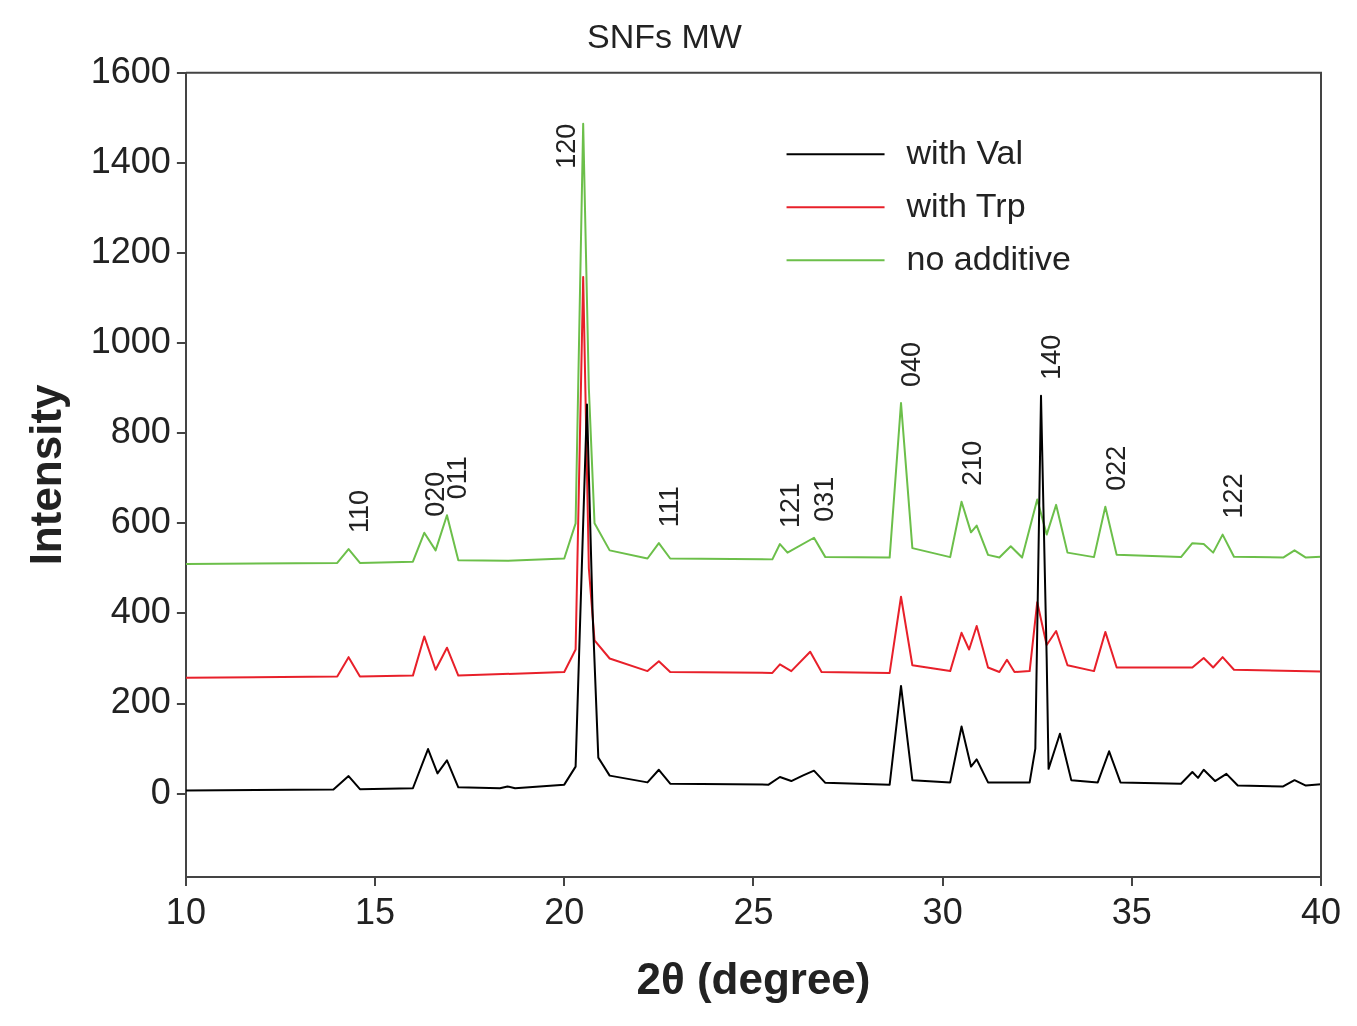  What do you see at coordinates (1051, 357) in the screenshot?
I see `annotation: 140` at bounding box center [1051, 357].